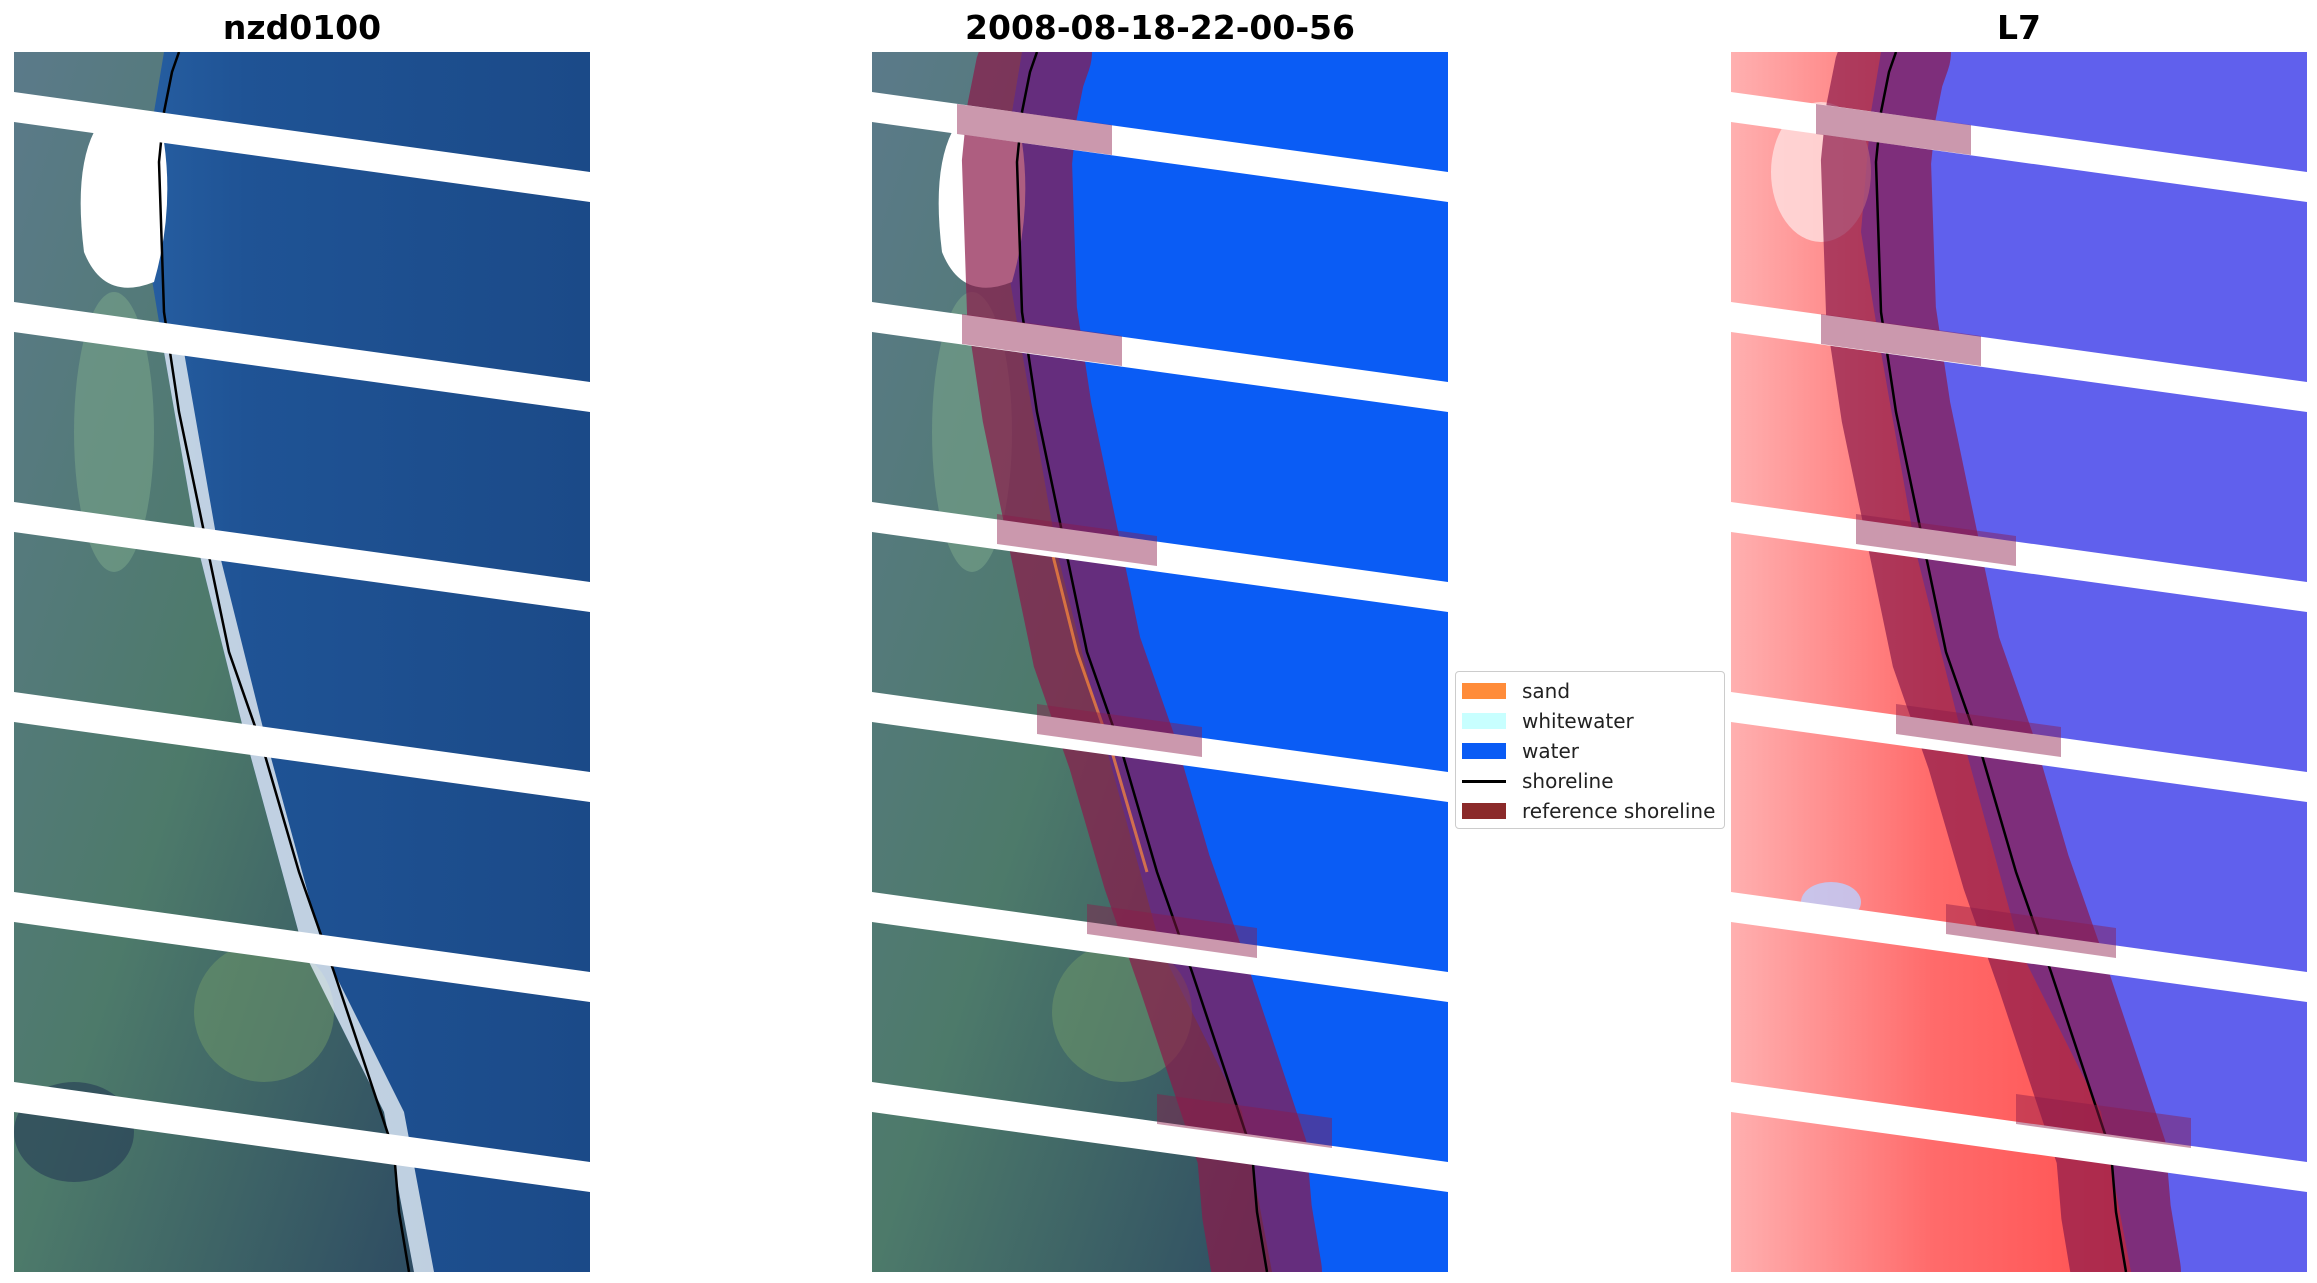  I want to click on legend-item-reference-shoreline: reference shoreline, so click(1590, 811).